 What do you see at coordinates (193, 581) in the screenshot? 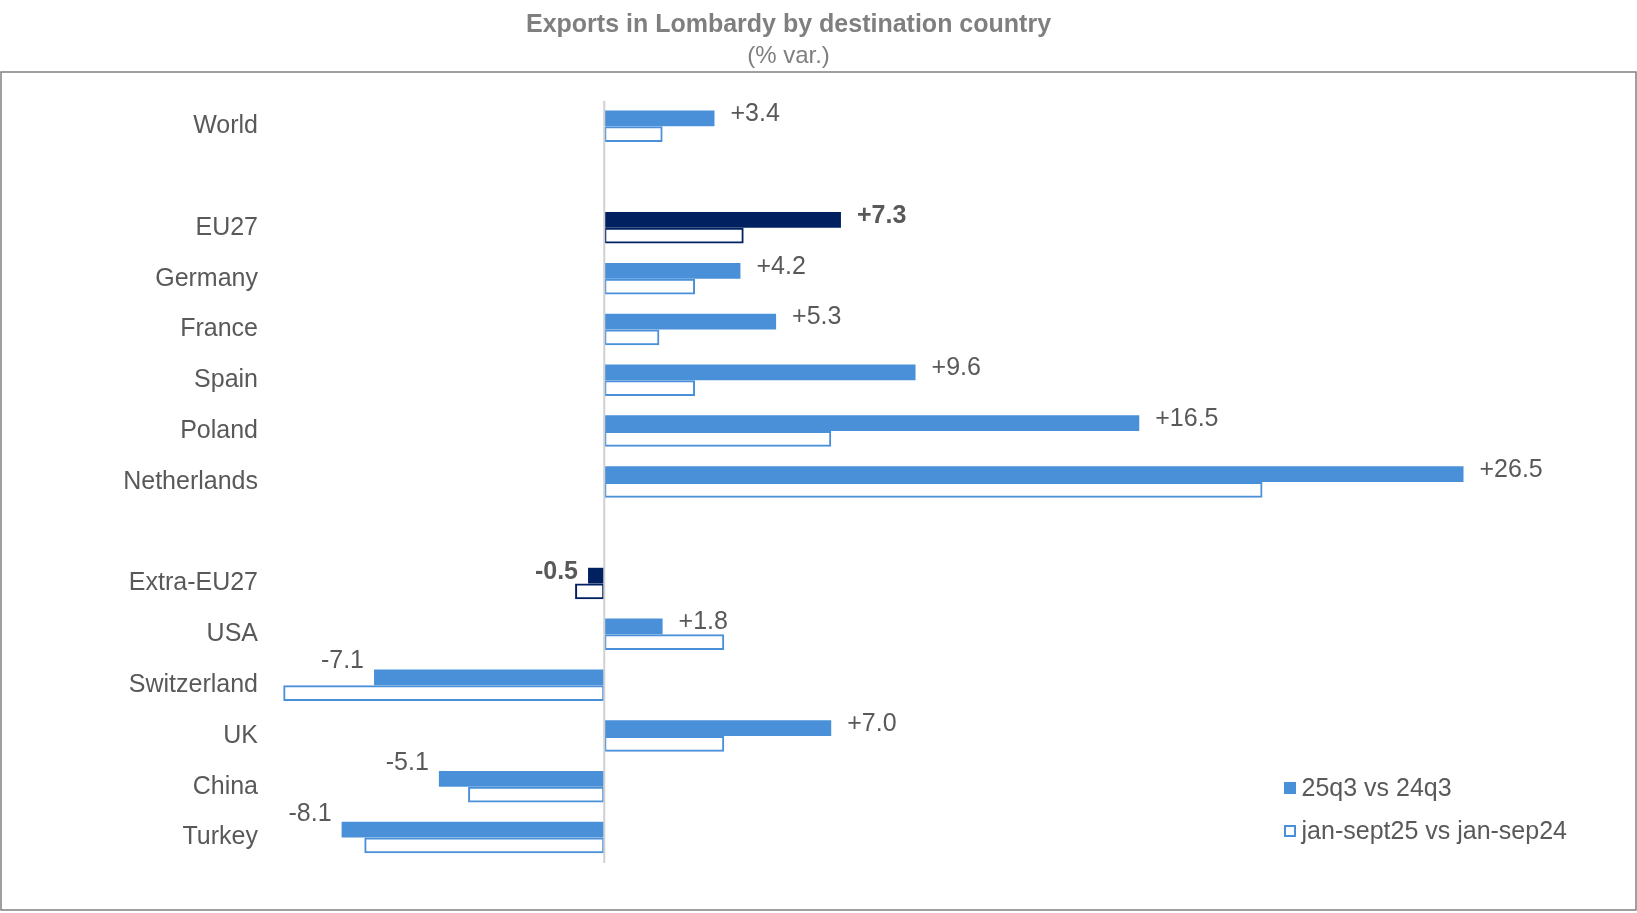
I see `y-tick-label: Extra-EU27` at bounding box center [193, 581].